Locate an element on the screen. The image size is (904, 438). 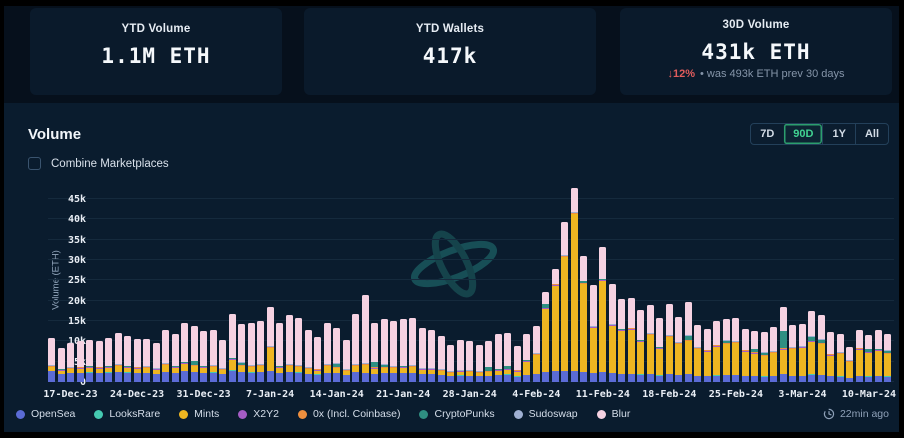
legend-item-x2y2: X2Y2 is located at coordinates (258, 414).